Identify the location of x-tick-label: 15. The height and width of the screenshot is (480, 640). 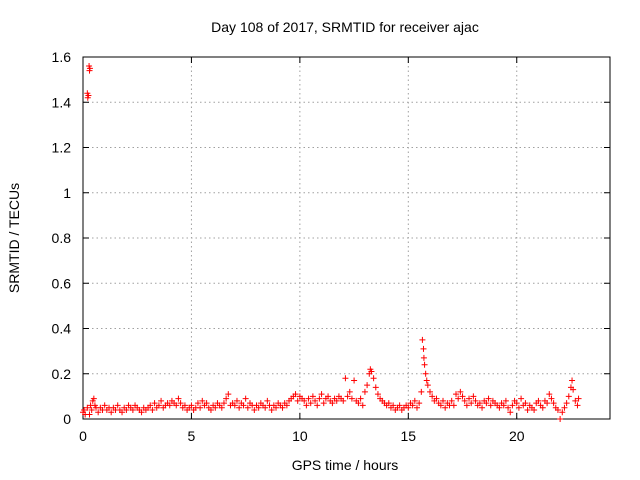
(409, 436).